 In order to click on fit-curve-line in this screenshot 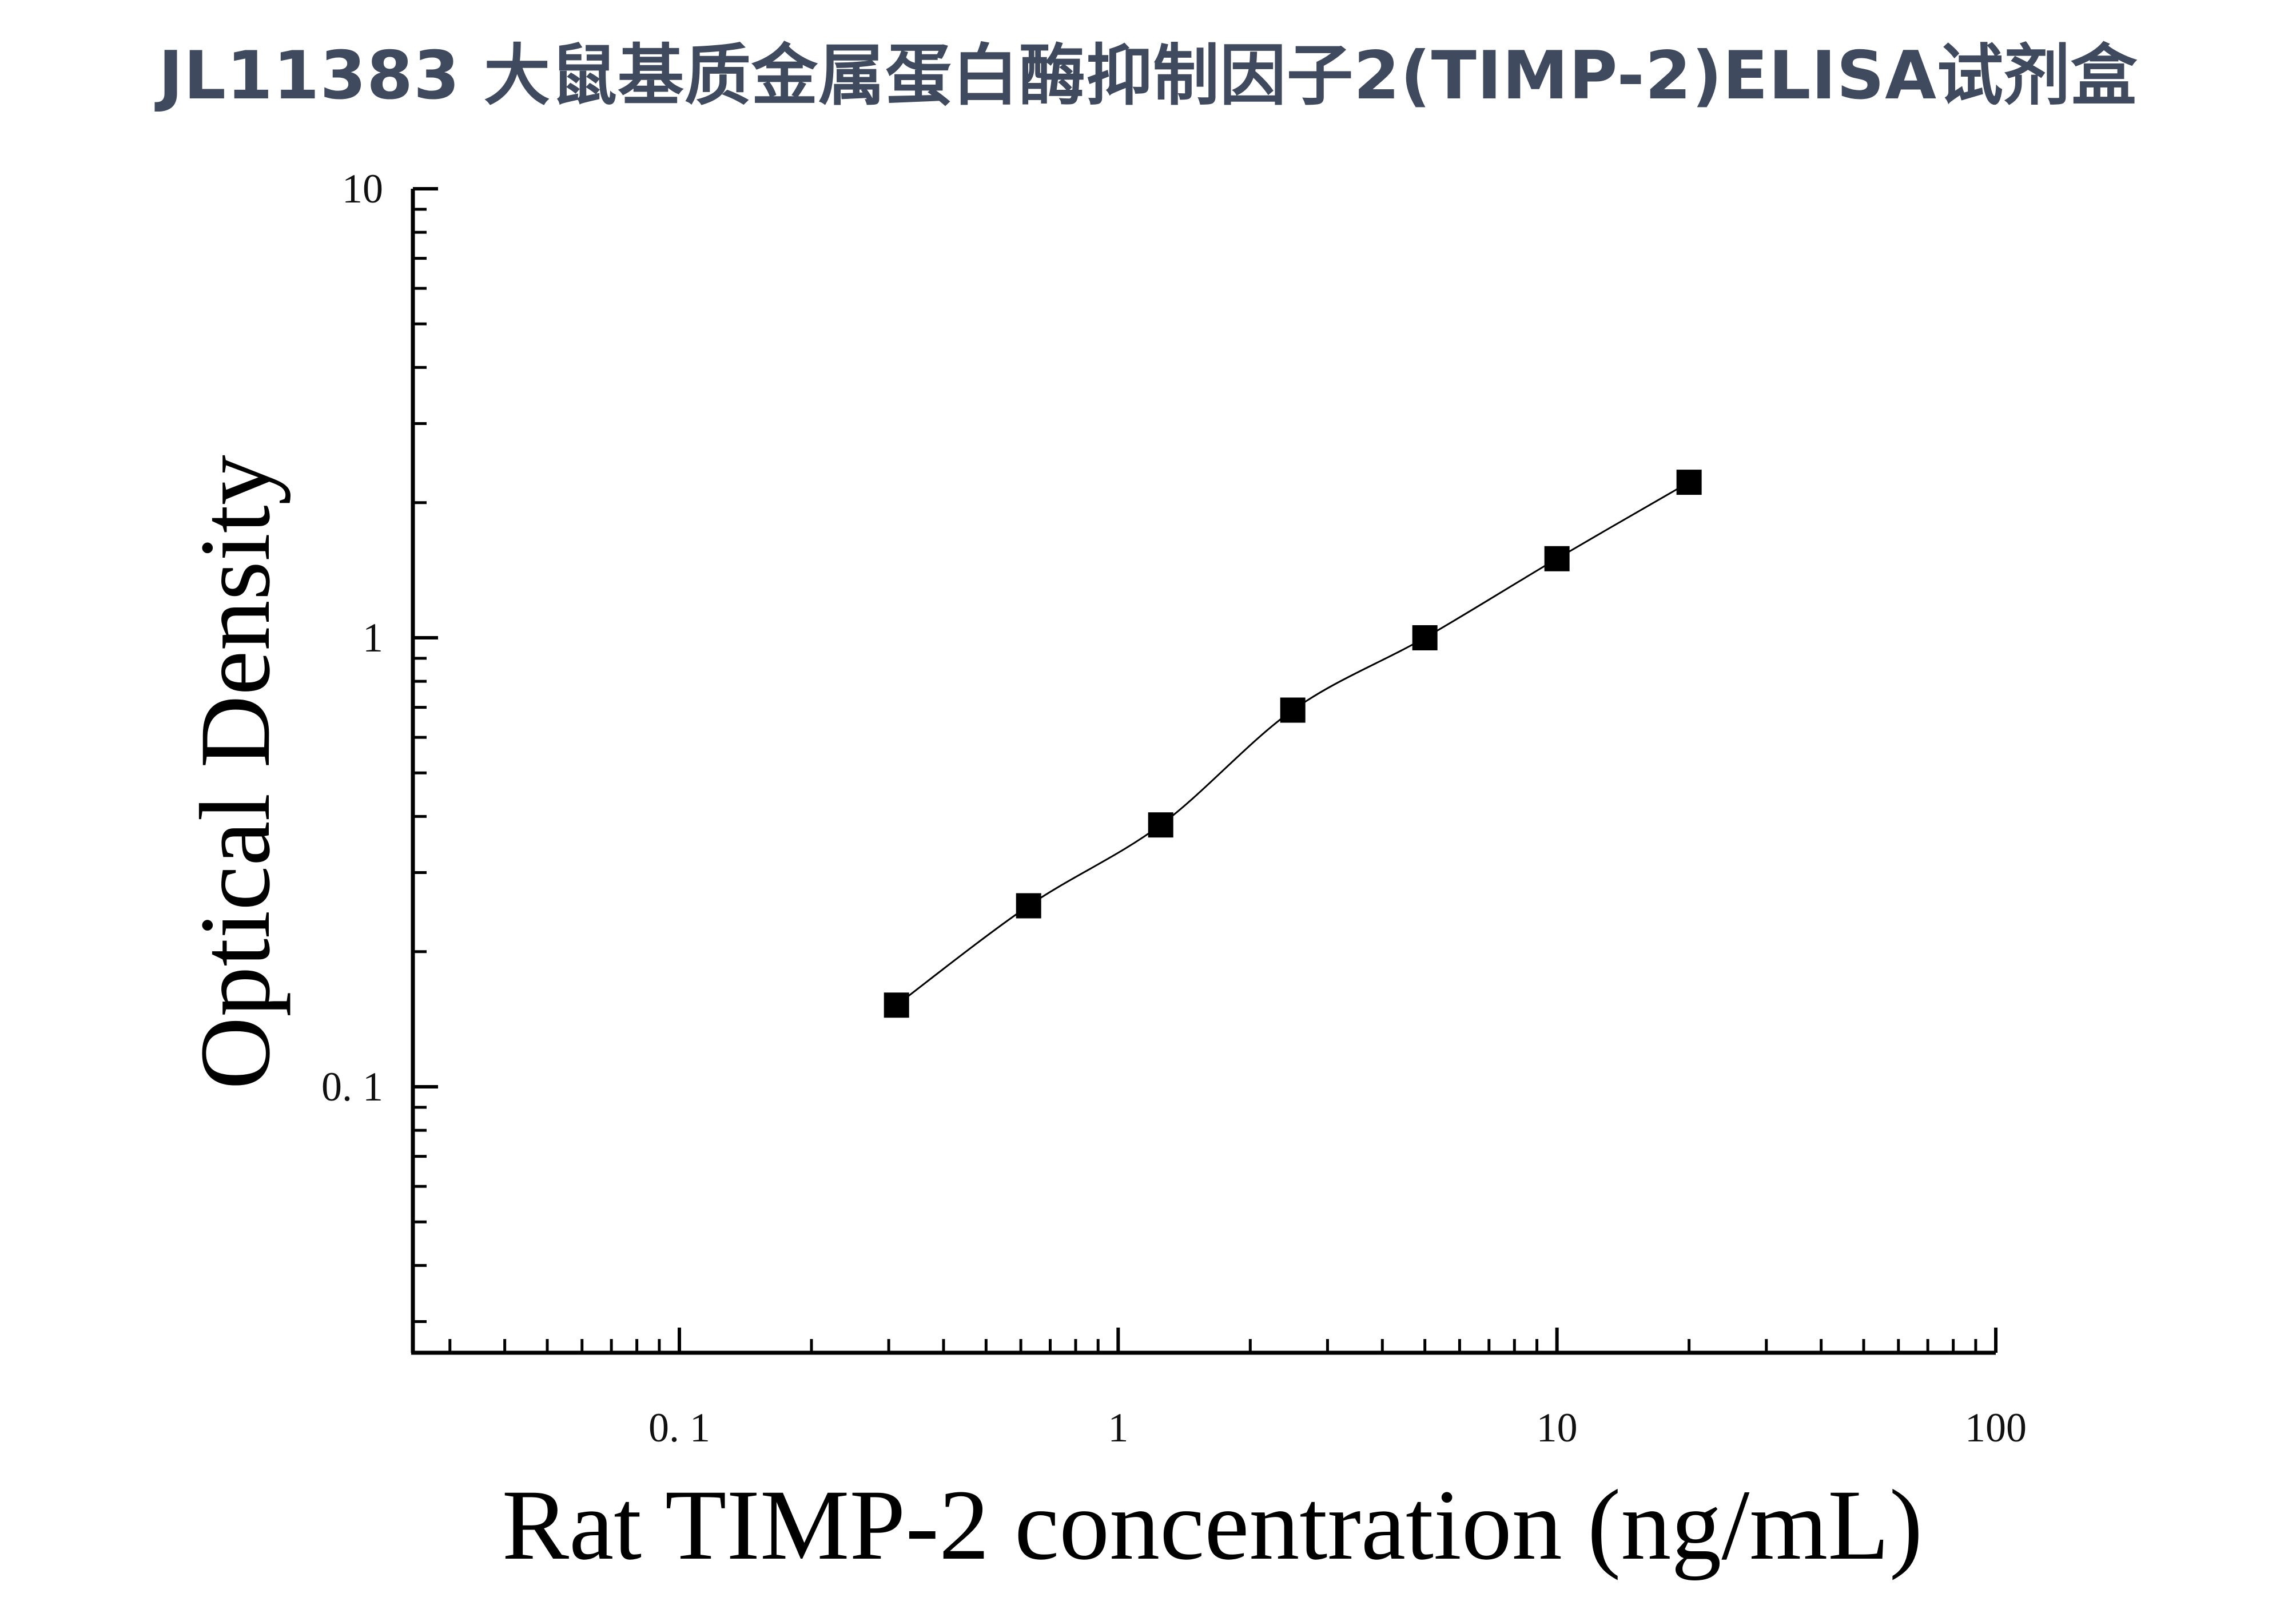, I will do `click(1293, 743)`.